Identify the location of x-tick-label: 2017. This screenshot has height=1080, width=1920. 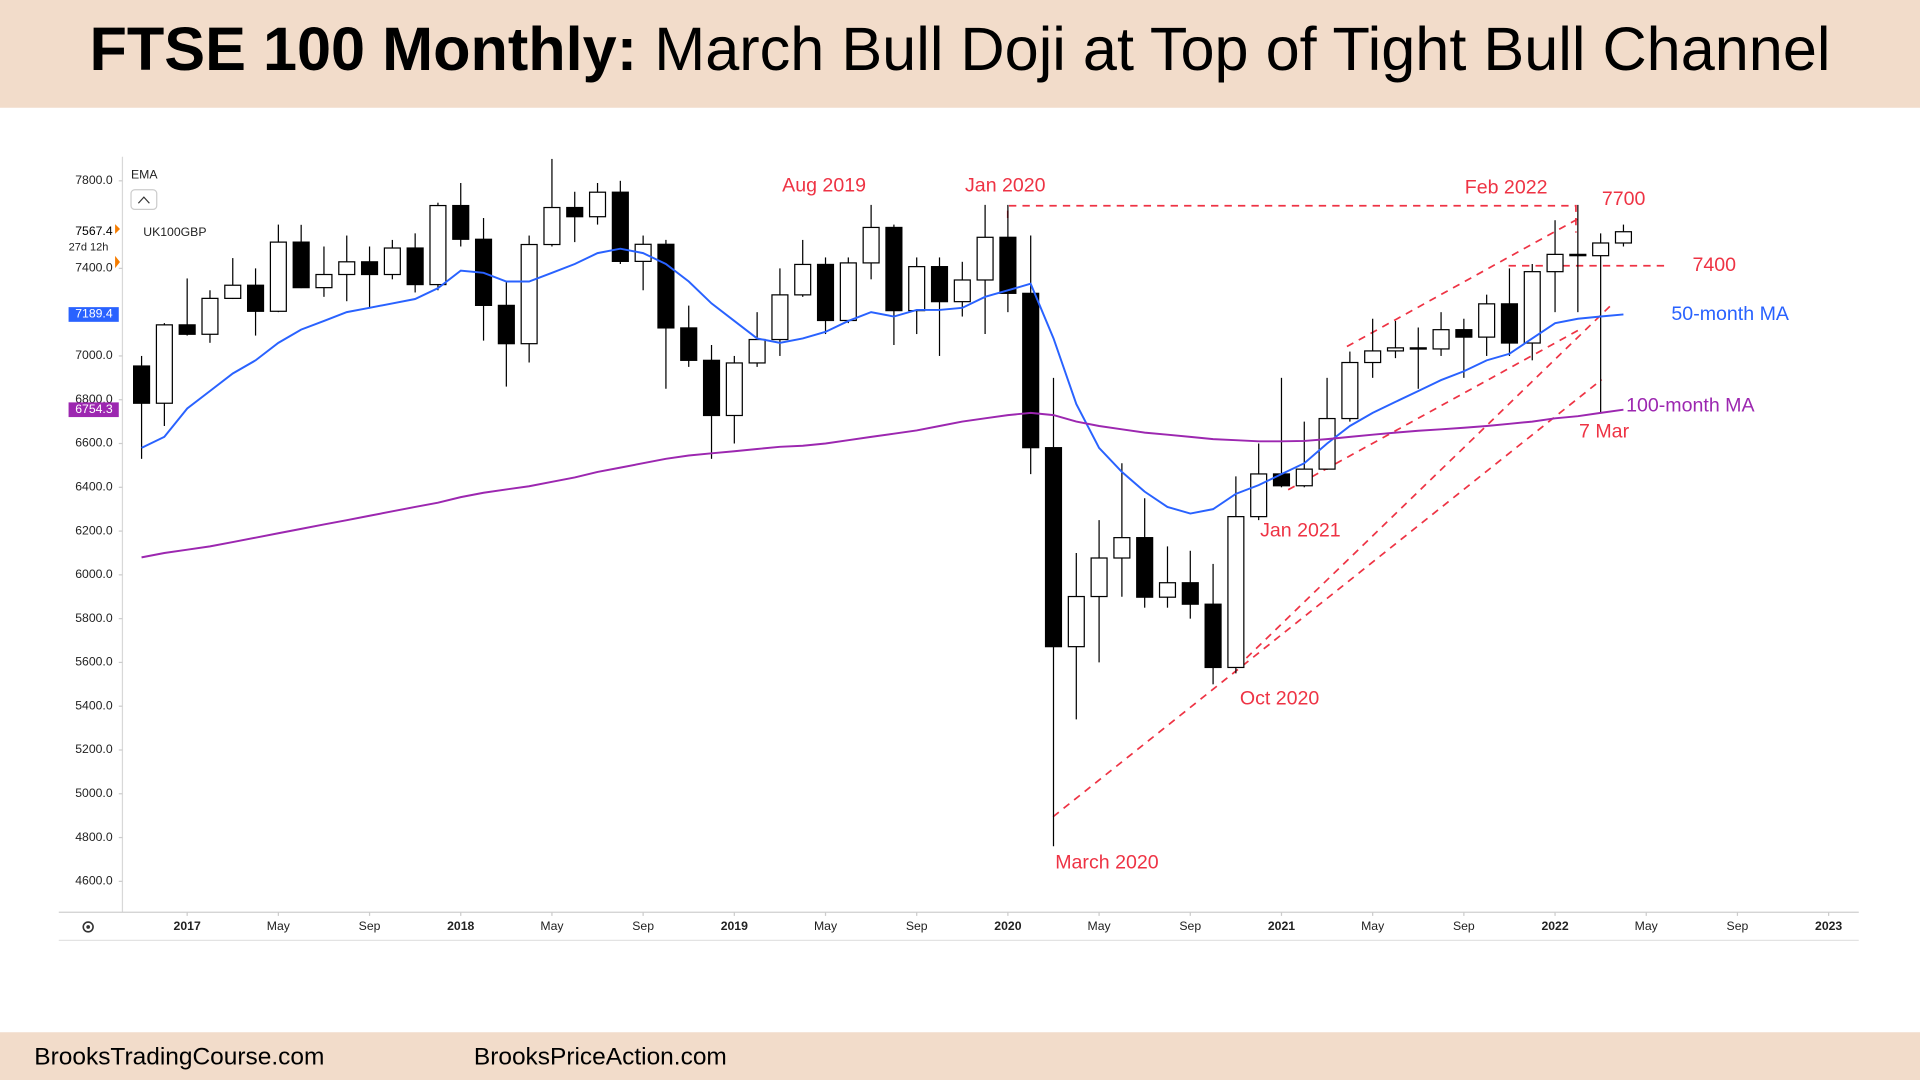
(187, 926).